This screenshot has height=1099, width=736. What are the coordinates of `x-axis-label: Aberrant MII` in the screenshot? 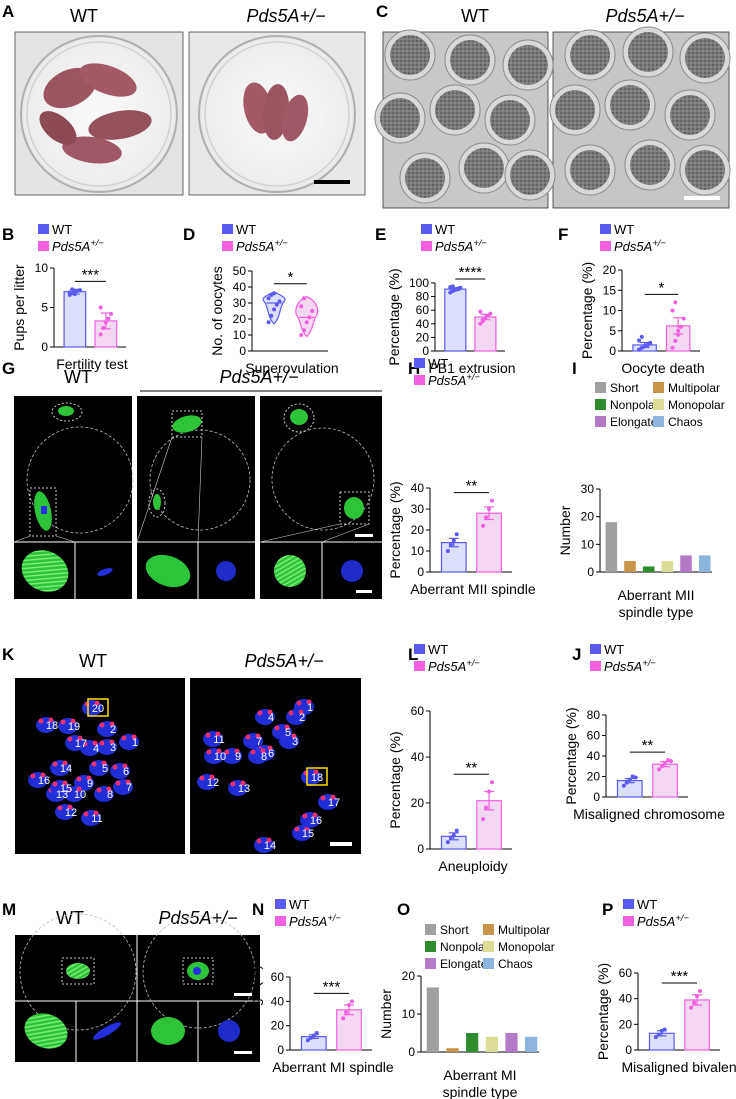 It's located at (655, 595).